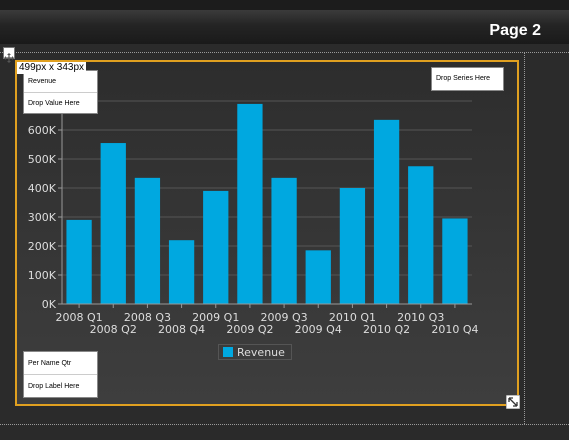 This screenshot has height=440, width=569. I want to click on x-tick-label-2008-q4: 2008 Q4, so click(181, 329).